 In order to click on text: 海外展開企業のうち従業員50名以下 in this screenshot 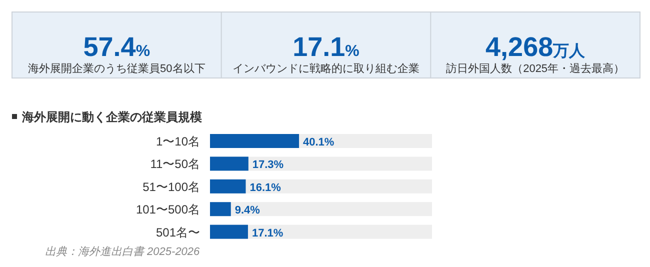, I will do `click(117, 68)`.